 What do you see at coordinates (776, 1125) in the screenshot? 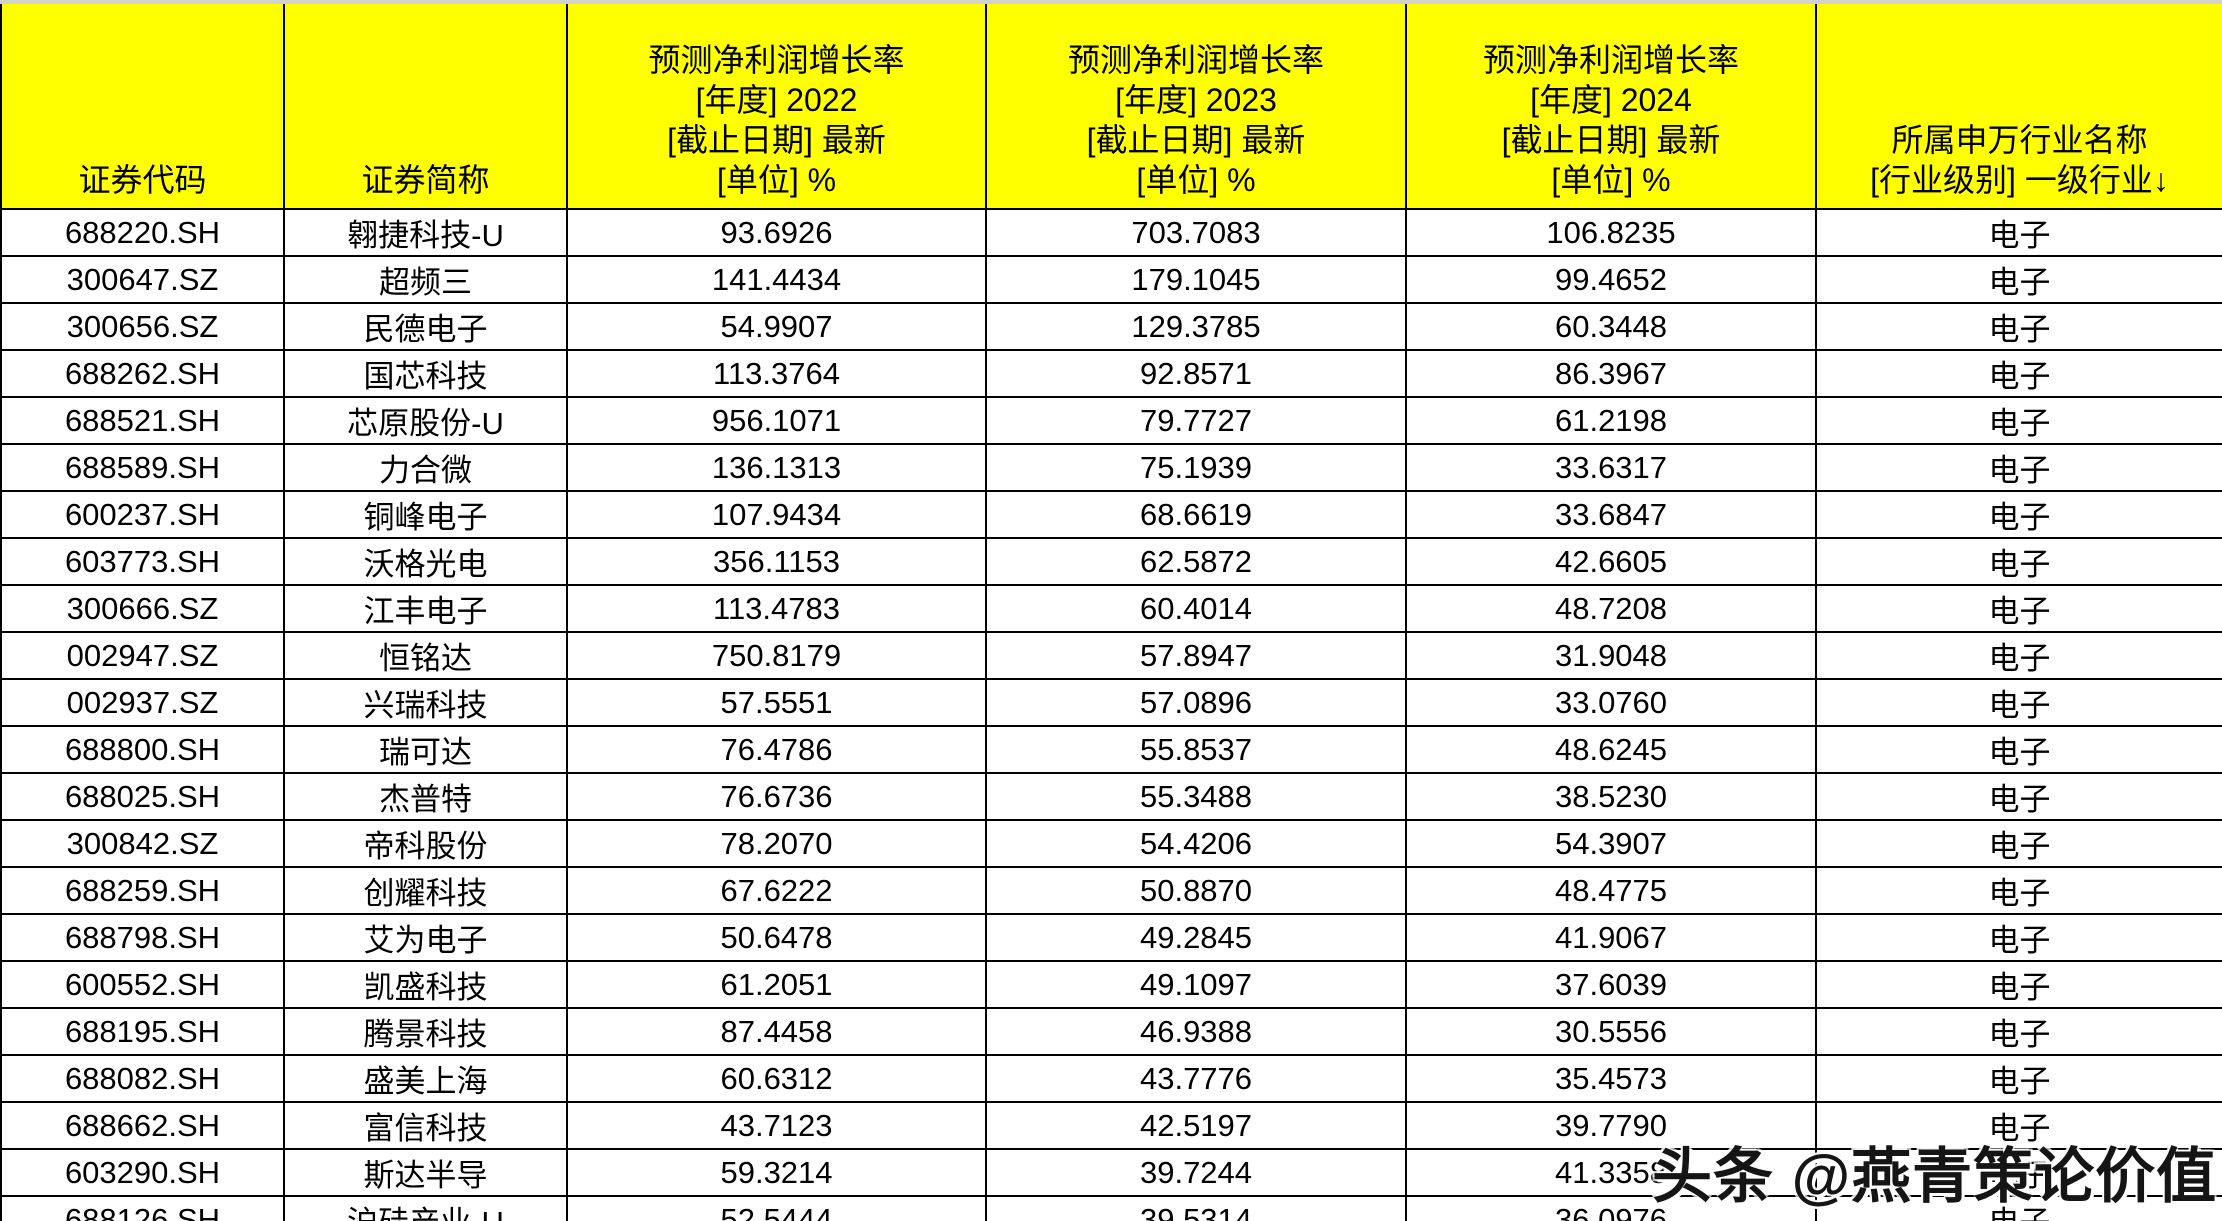
I see `g2022-cell: 43.7123` at bounding box center [776, 1125].